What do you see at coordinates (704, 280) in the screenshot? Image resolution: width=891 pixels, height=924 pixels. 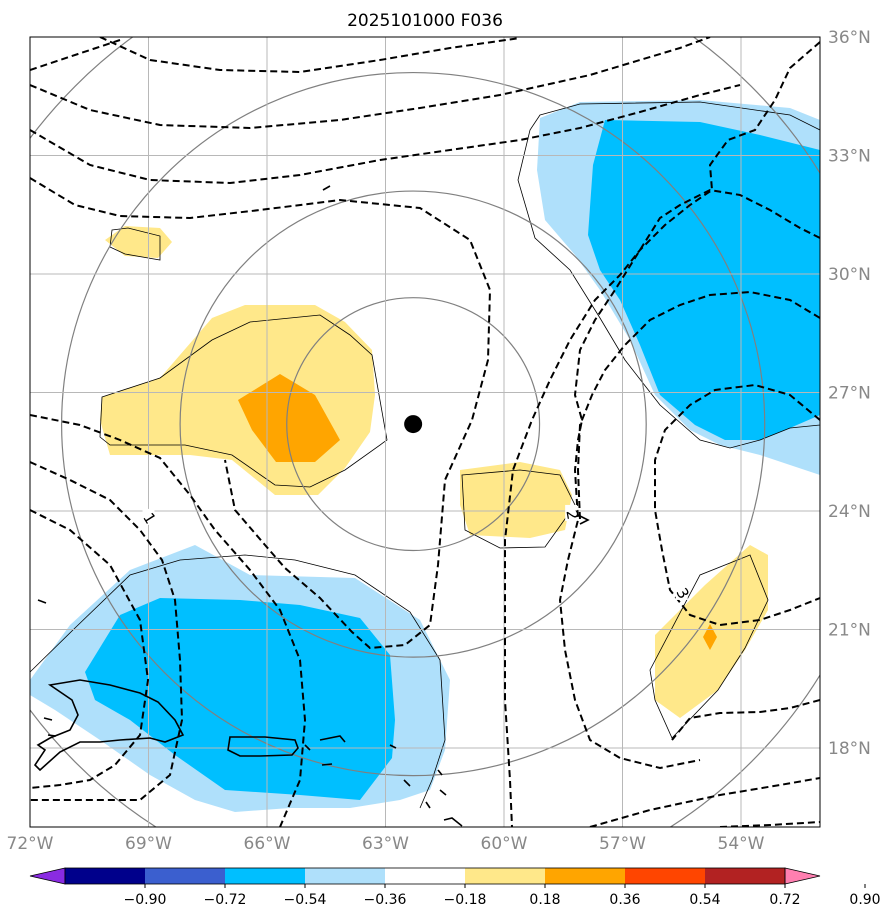 I see `negative-anomaly-core-northeast` at bounding box center [704, 280].